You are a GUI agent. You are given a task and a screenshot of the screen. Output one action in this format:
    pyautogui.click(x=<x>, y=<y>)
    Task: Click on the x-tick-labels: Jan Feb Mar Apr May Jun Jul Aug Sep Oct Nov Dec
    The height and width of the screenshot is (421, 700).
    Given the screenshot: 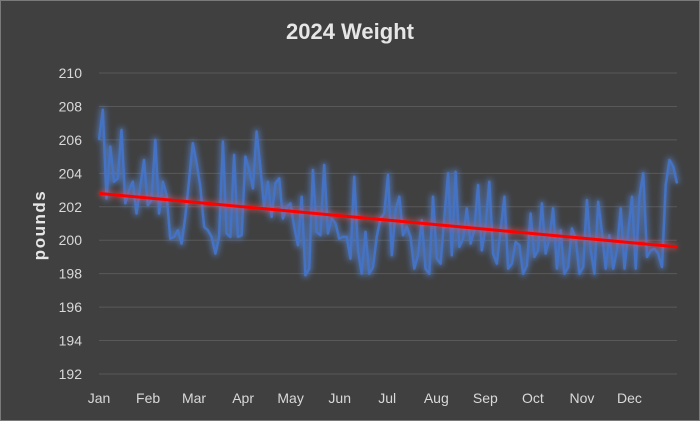 What is the action you would take?
    pyautogui.click(x=365, y=398)
    